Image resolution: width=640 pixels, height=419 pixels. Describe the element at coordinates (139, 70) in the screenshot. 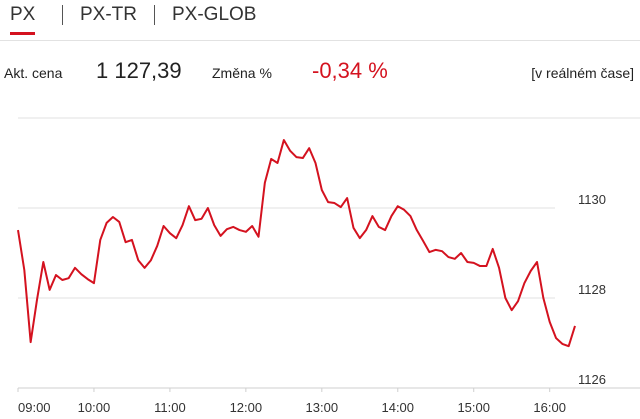

I see `price: 1 127,39` at that location.